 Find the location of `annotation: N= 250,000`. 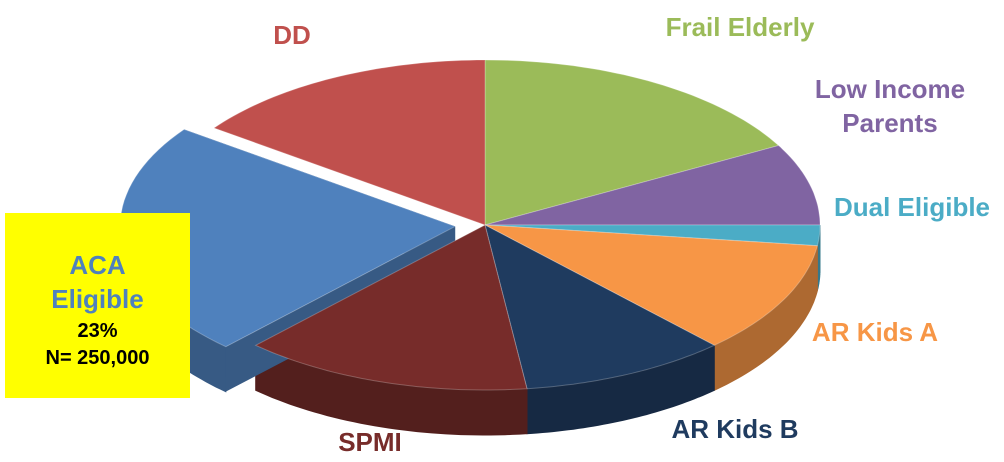

annotation: N= 250,000 is located at coordinates (97, 358).